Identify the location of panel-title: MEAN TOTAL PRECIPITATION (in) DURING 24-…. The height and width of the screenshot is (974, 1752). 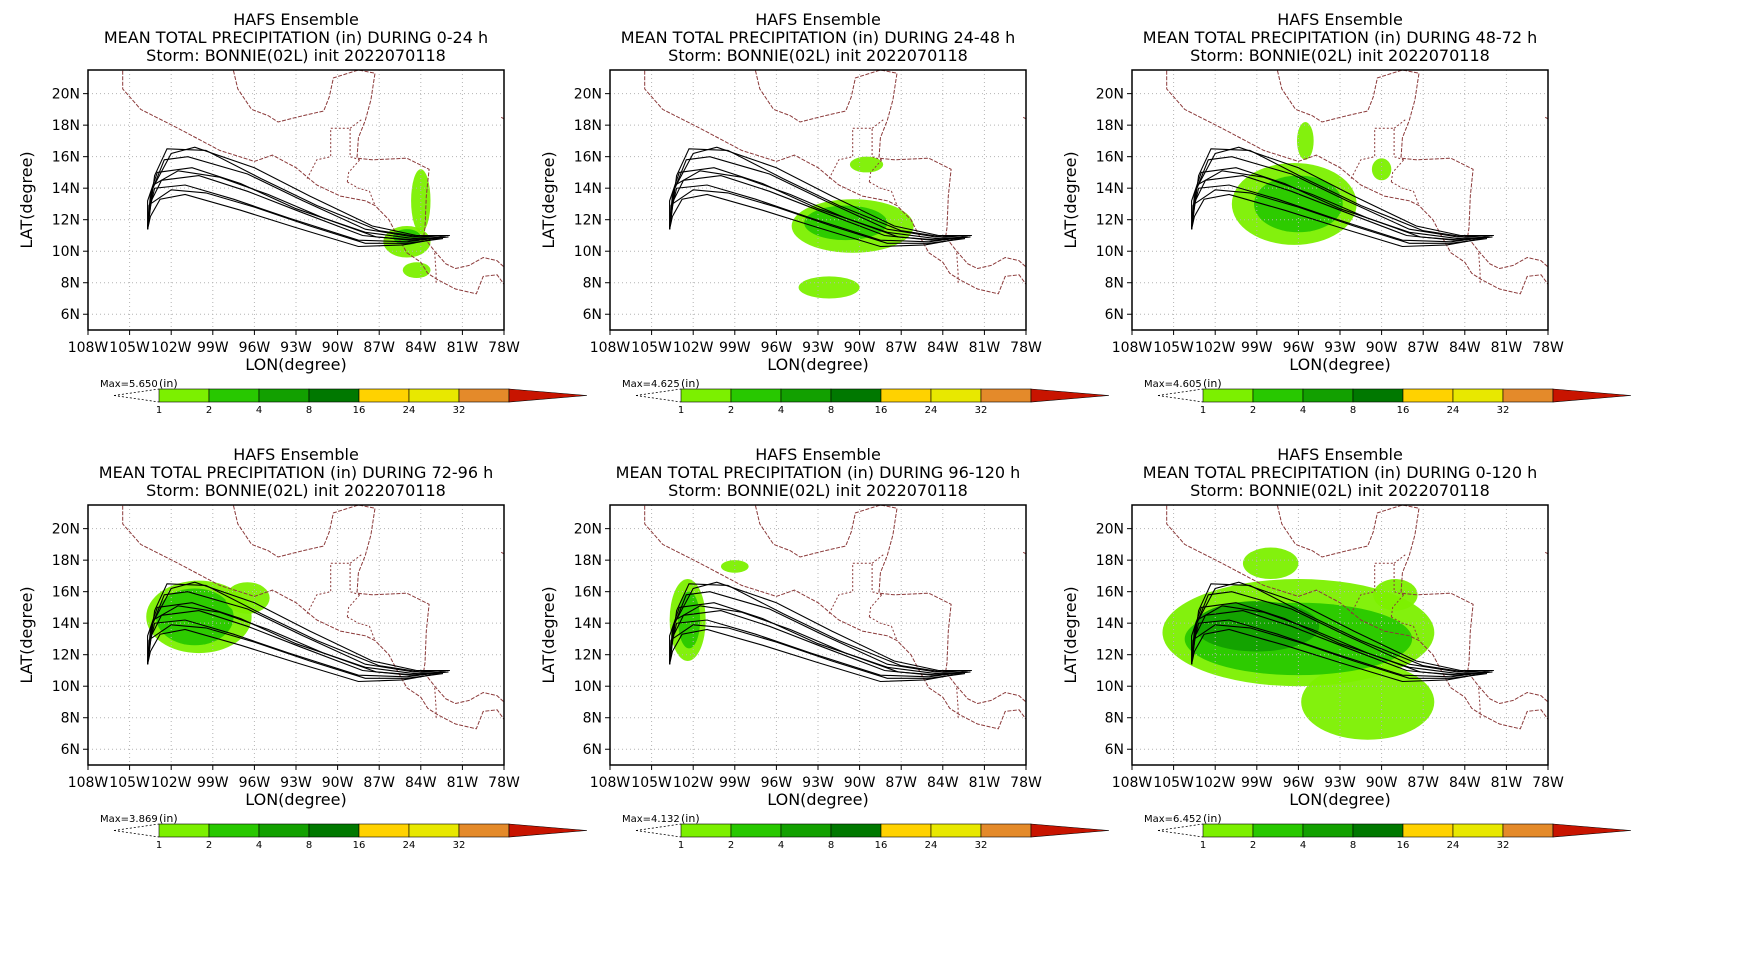
(818, 37).